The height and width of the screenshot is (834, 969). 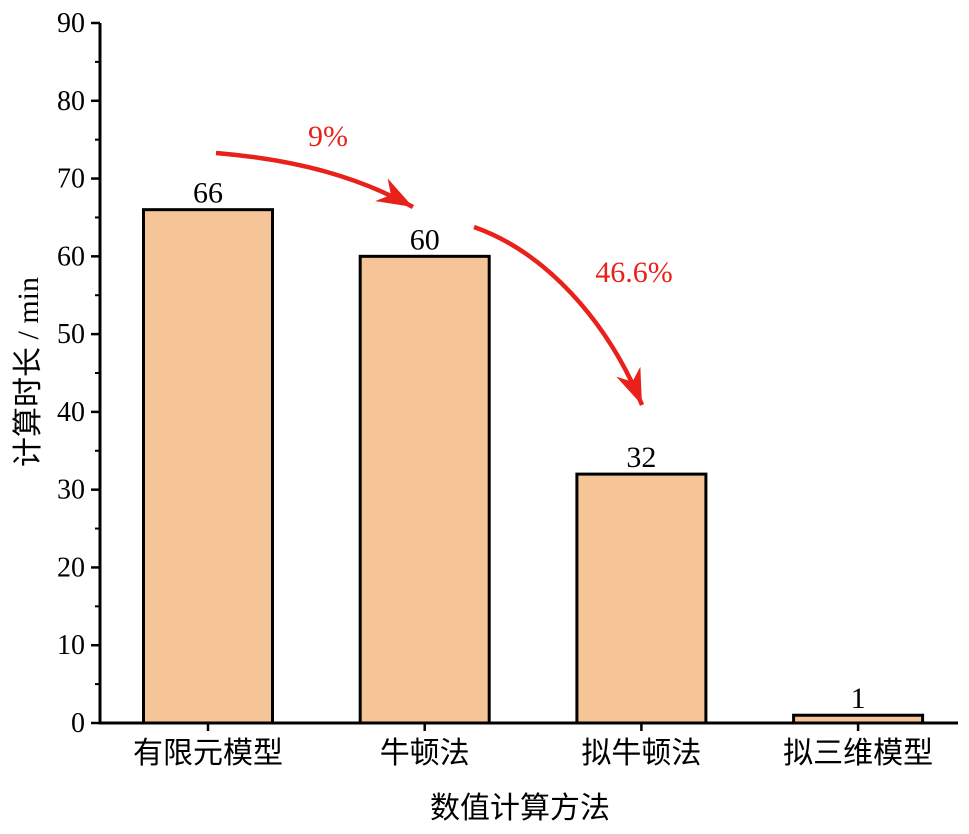 I want to click on data-label-1: 66, so click(x=208, y=193).